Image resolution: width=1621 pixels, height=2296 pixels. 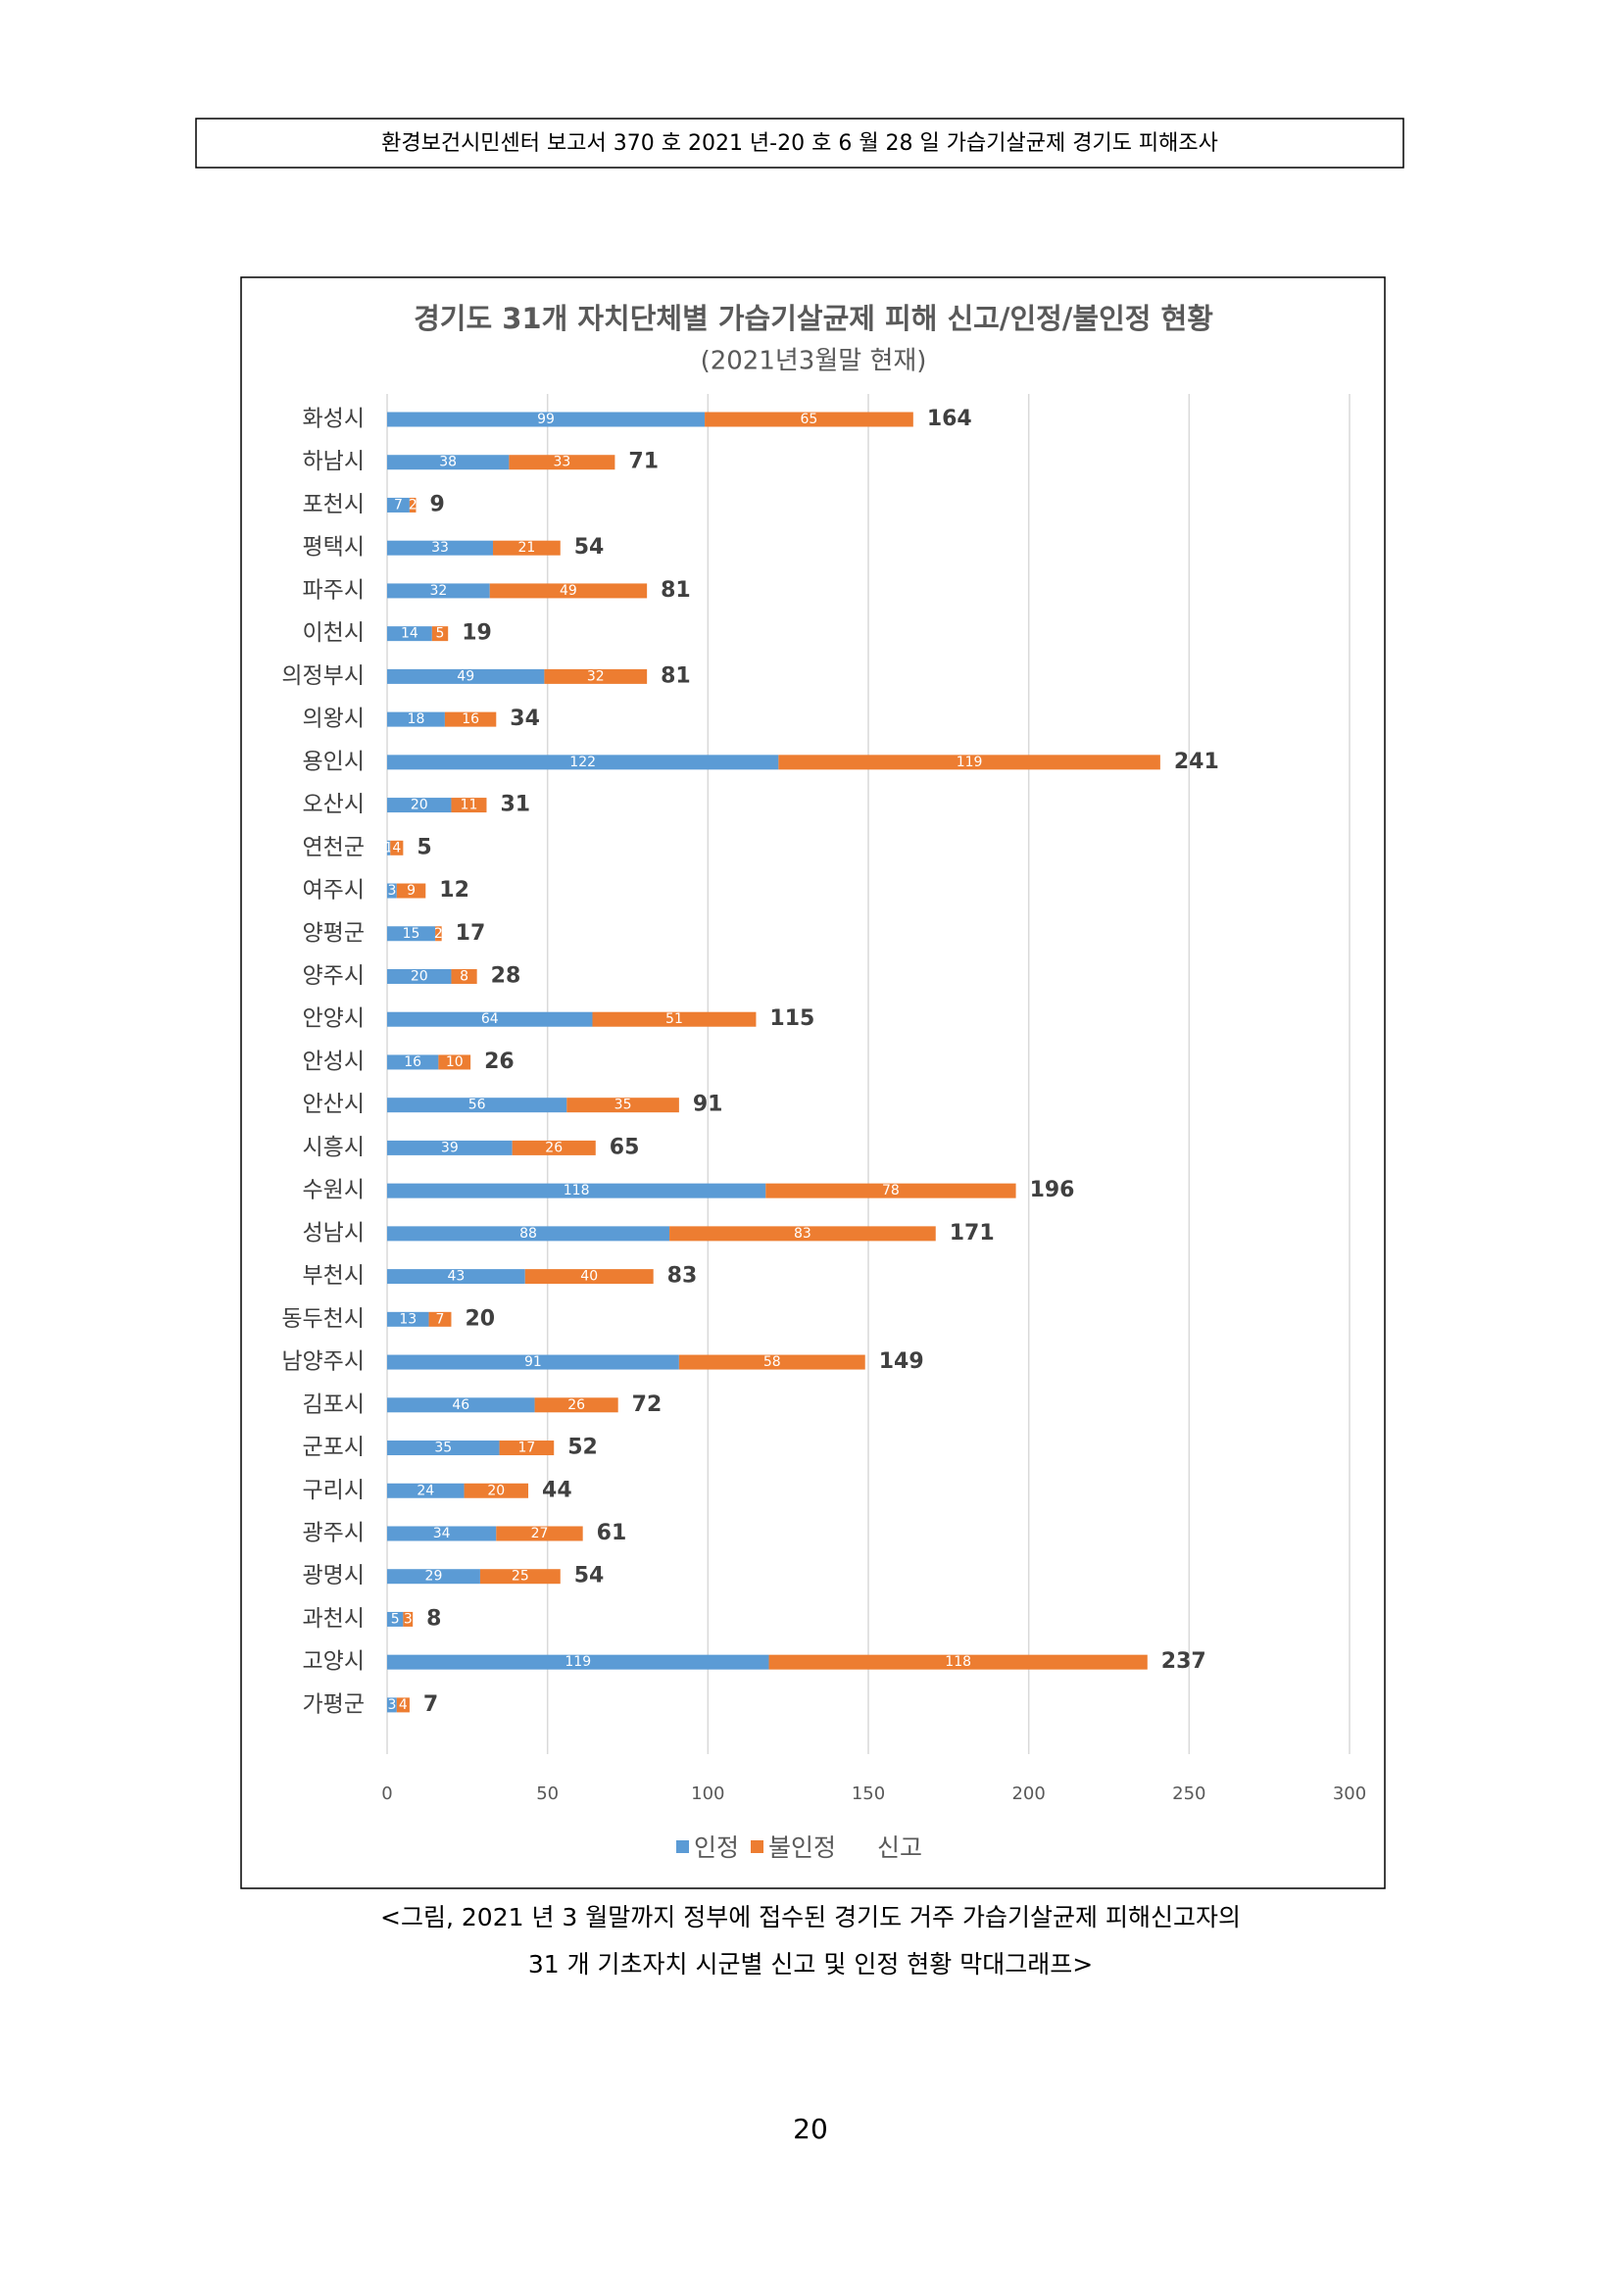 What do you see at coordinates (334, 1447) in the screenshot?
I see `y-tick-label: 군포시` at bounding box center [334, 1447].